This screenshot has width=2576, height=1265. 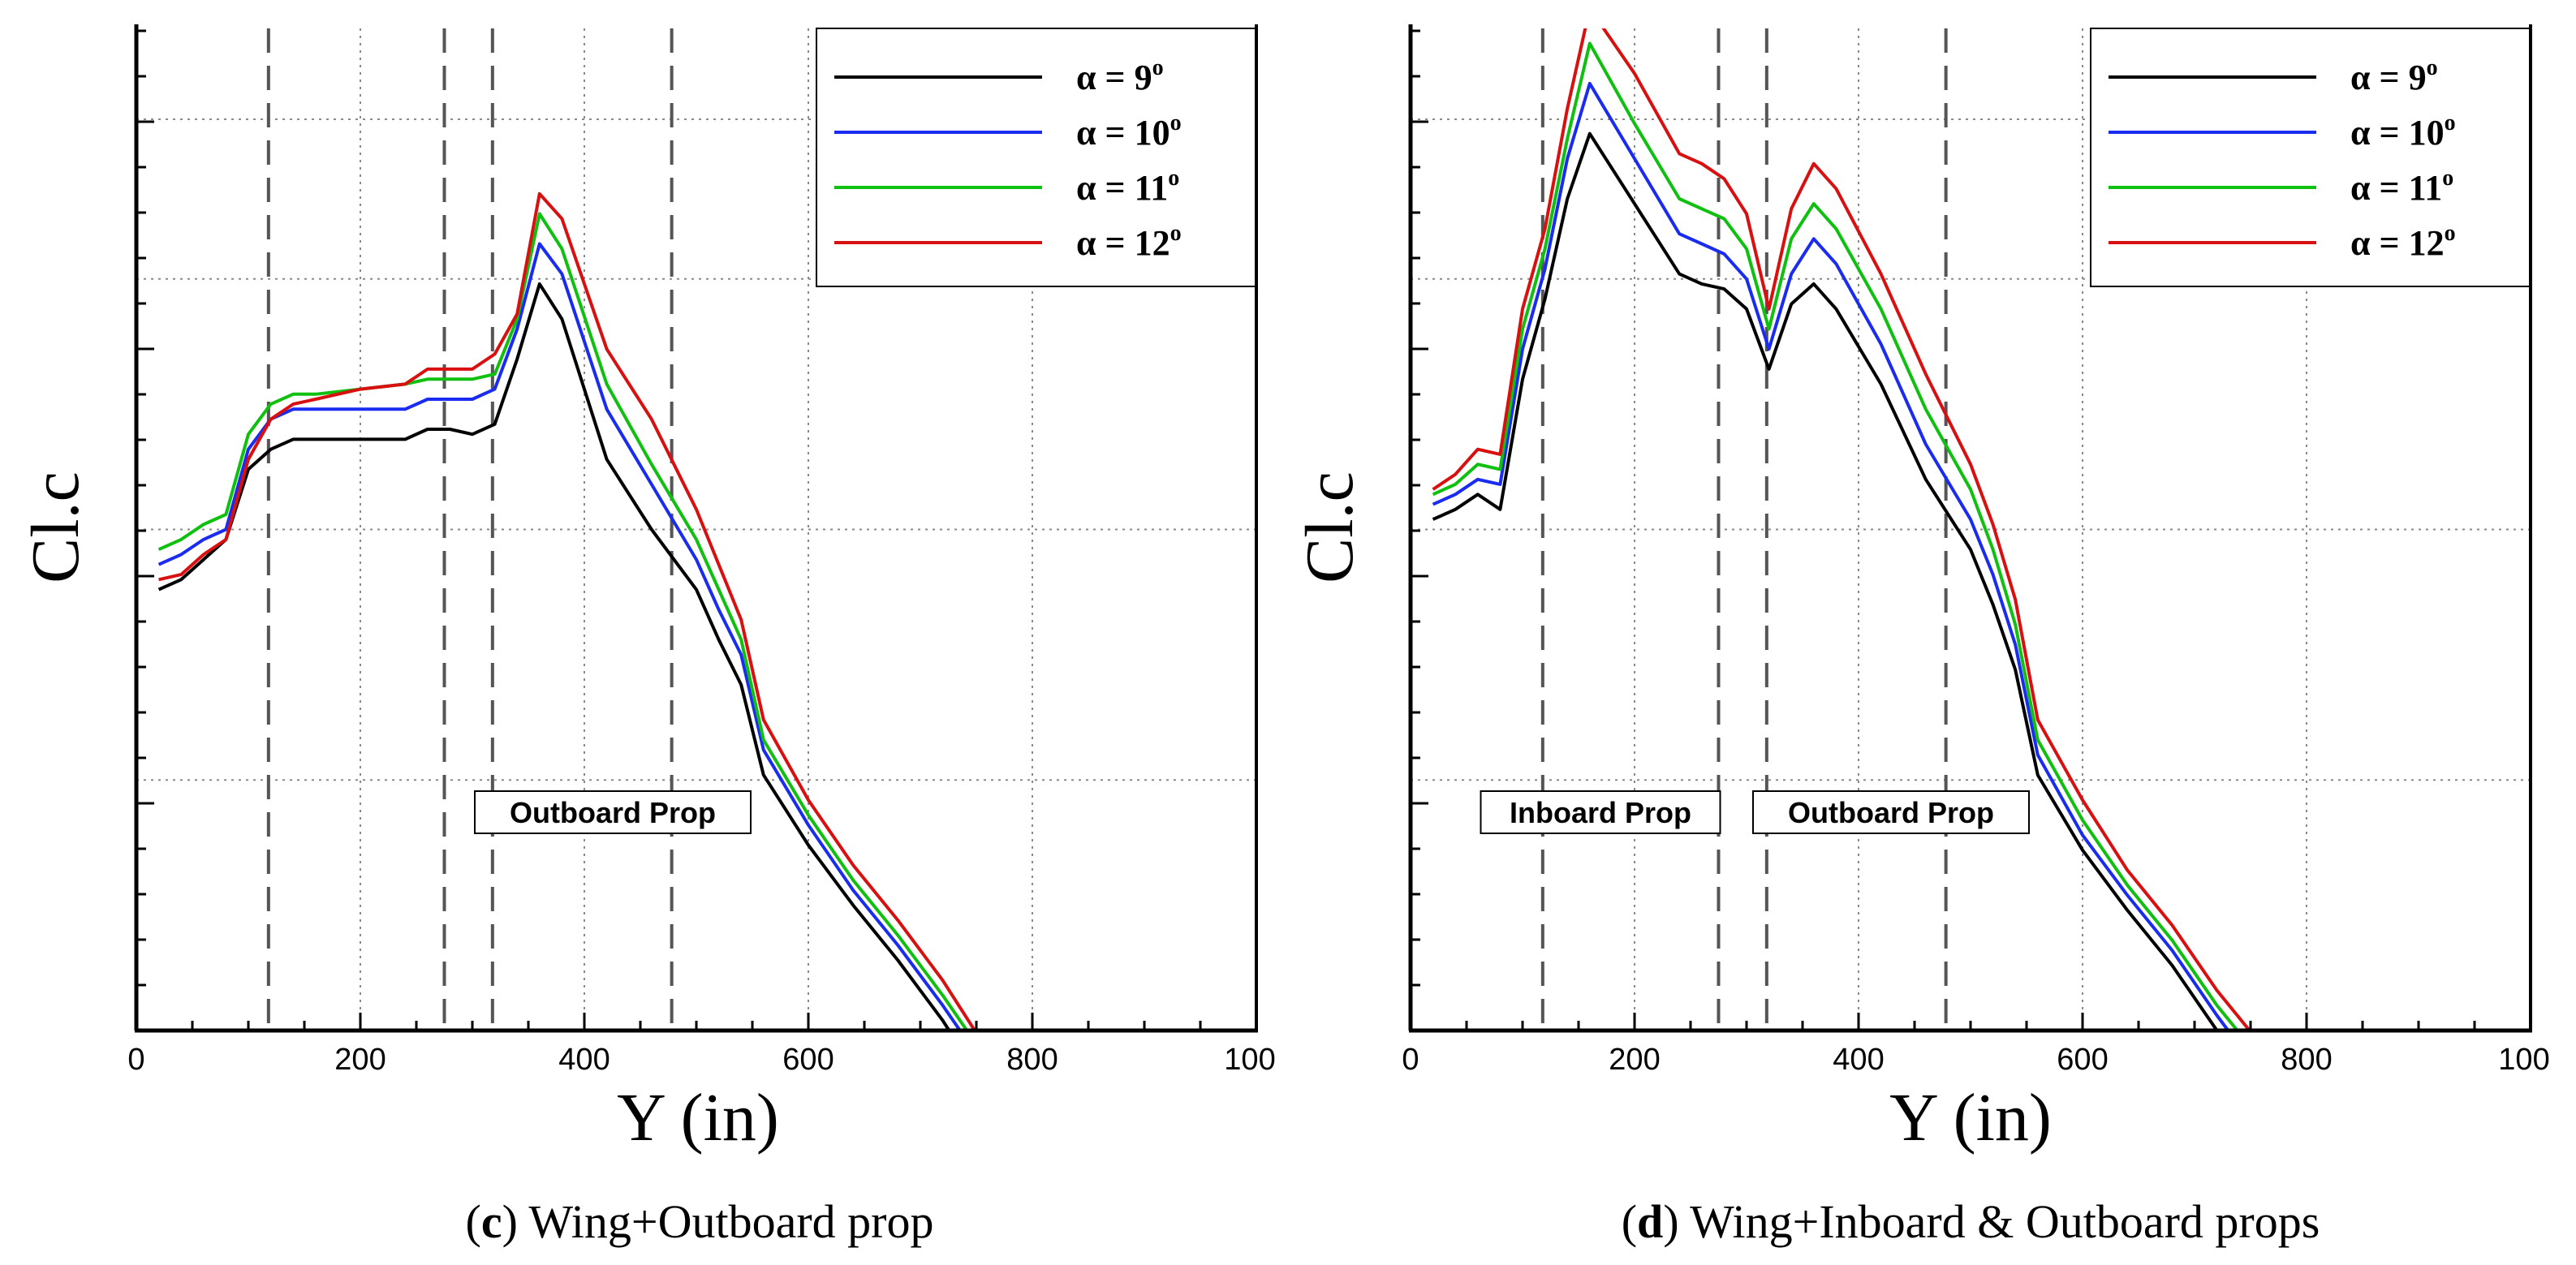 I want to click on annotation-label: Inboard Prop, so click(x=1601, y=812).